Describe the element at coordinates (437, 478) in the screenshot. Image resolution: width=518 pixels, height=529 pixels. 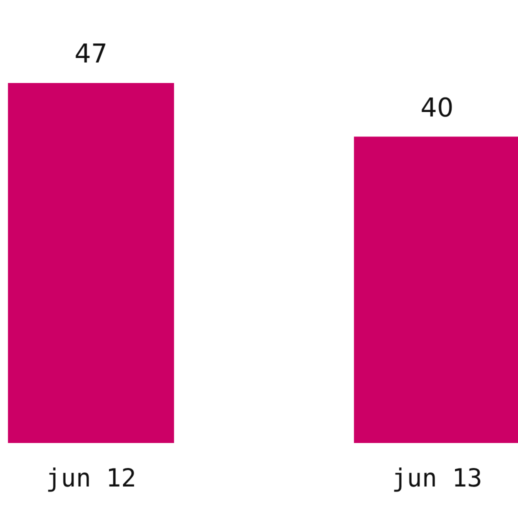
I see `x-tick-label: jun 13` at that location.